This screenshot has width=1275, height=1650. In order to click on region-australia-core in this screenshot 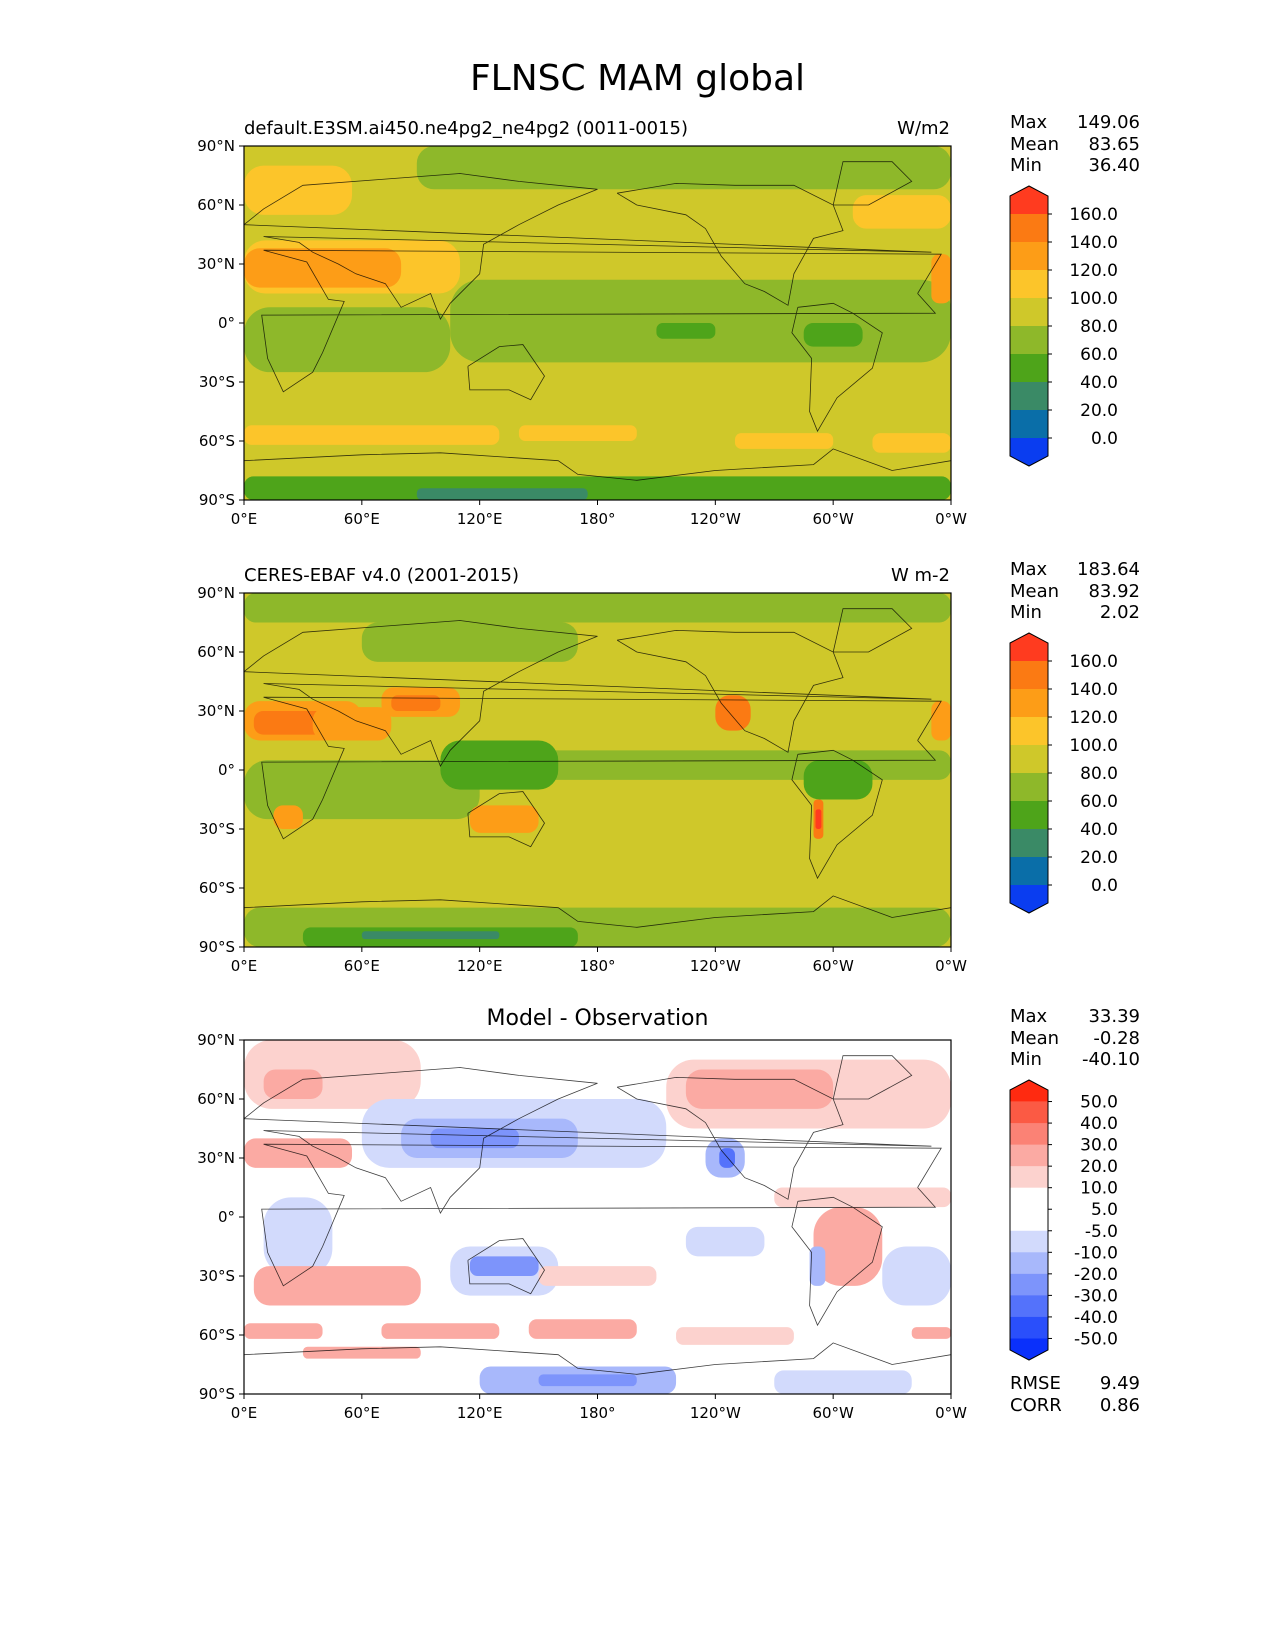, I will do `click(504, 1266)`.